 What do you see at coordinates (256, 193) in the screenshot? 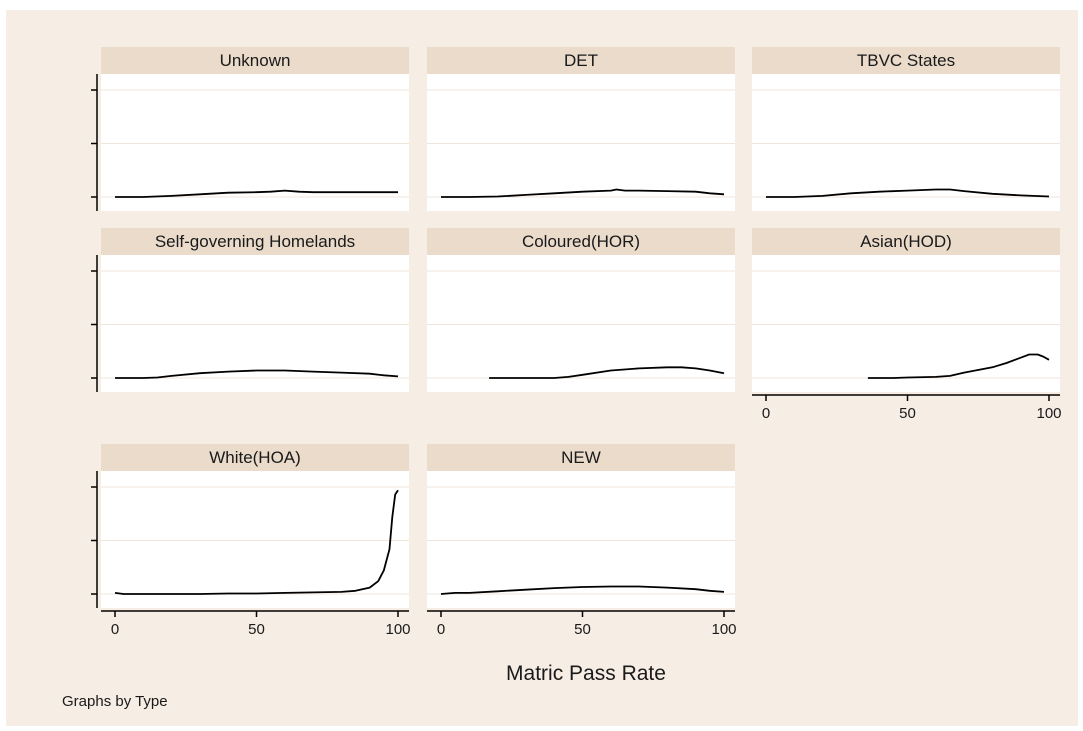
I see `series-line-unknown` at bounding box center [256, 193].